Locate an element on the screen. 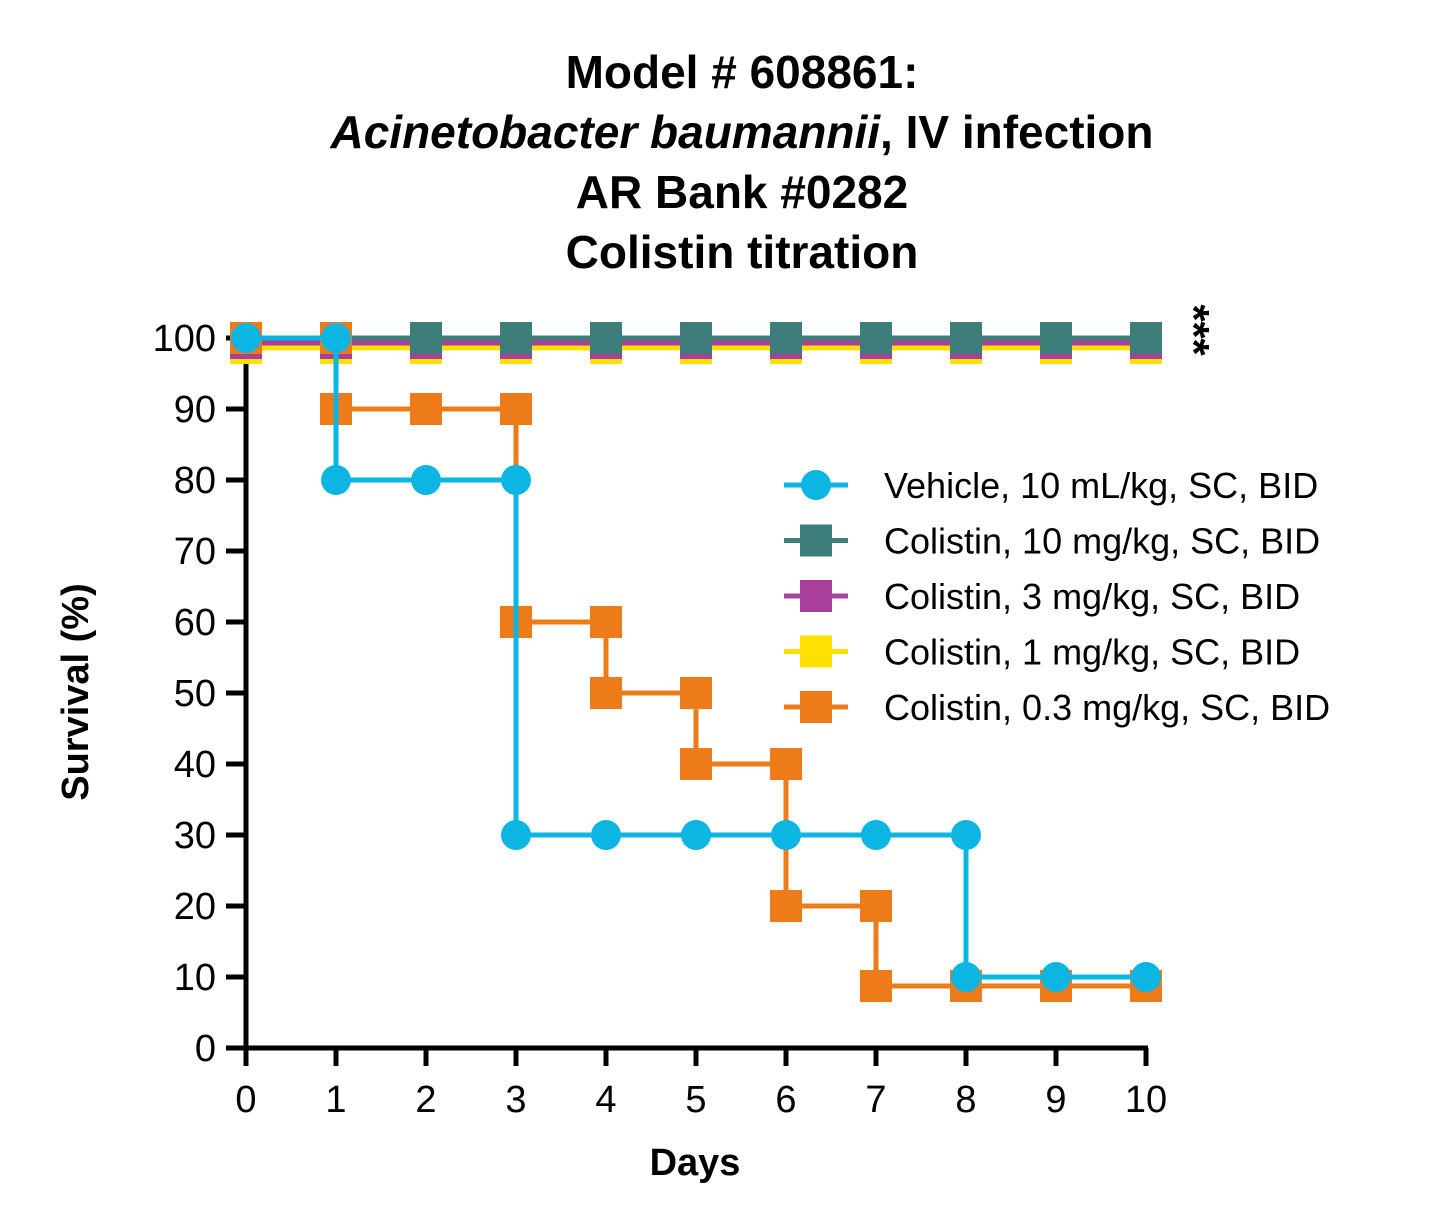 The width and height of the screenshot is (1434, 1232). x-tick-label: 0 is located at coordinates (245, 1100).